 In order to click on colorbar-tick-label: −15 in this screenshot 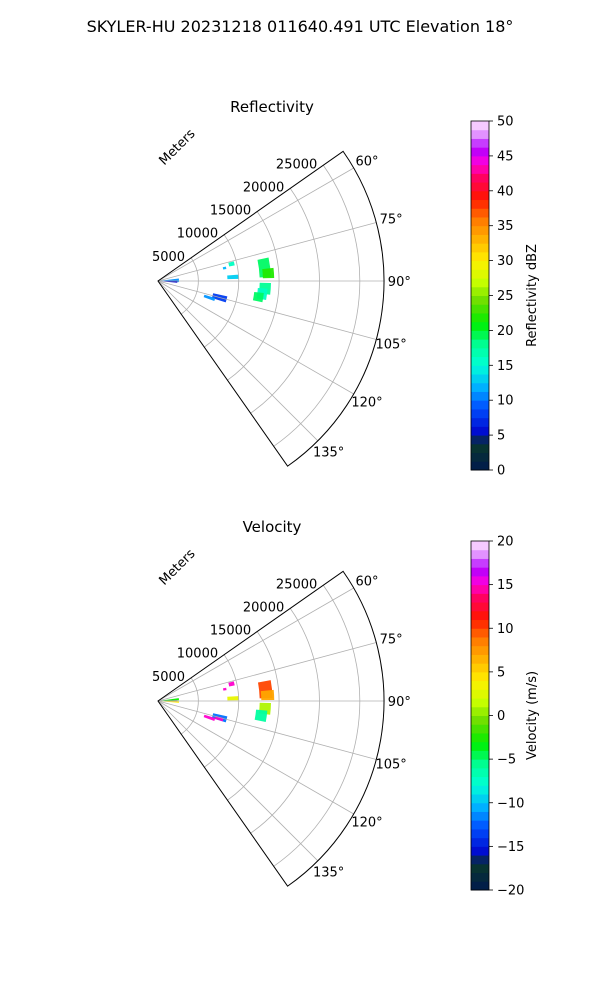, I will do `click(510, 847)`.